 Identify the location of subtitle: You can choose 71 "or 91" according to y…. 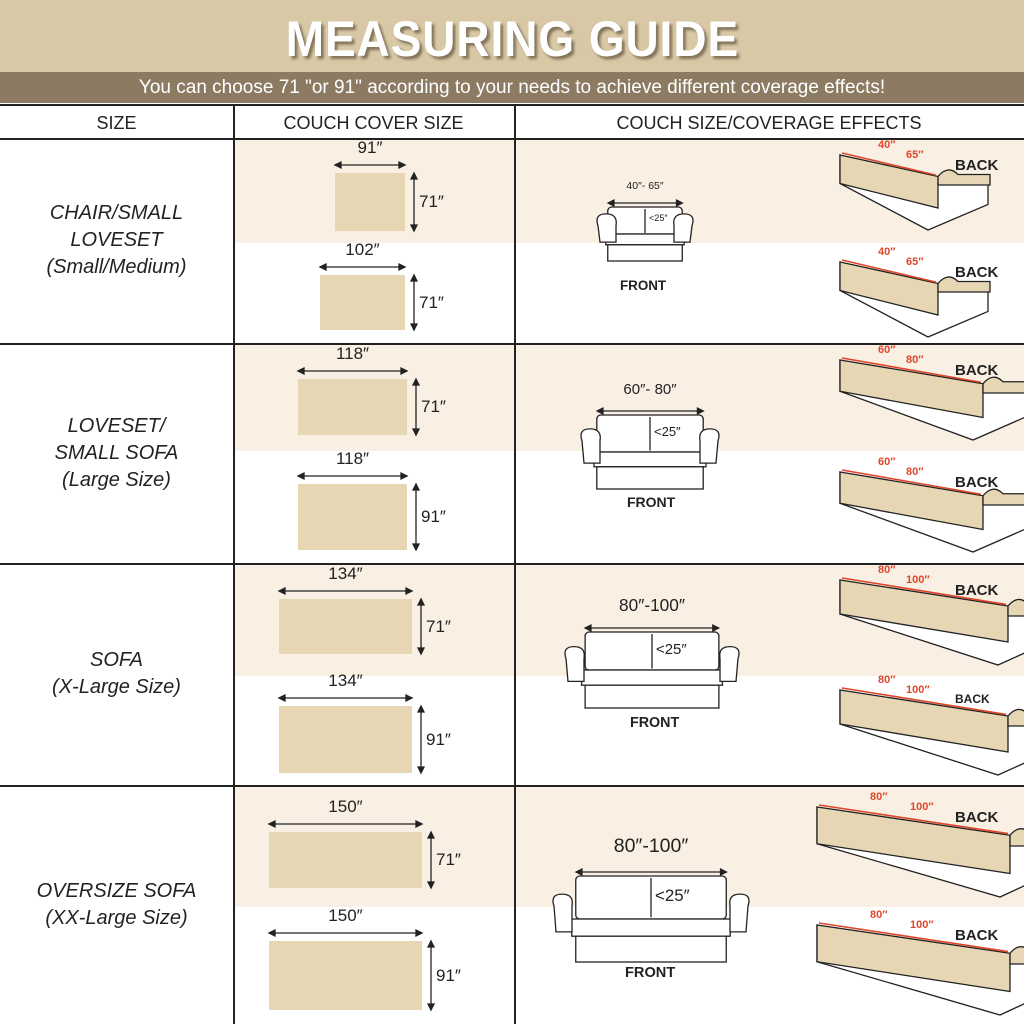
(512, 87).